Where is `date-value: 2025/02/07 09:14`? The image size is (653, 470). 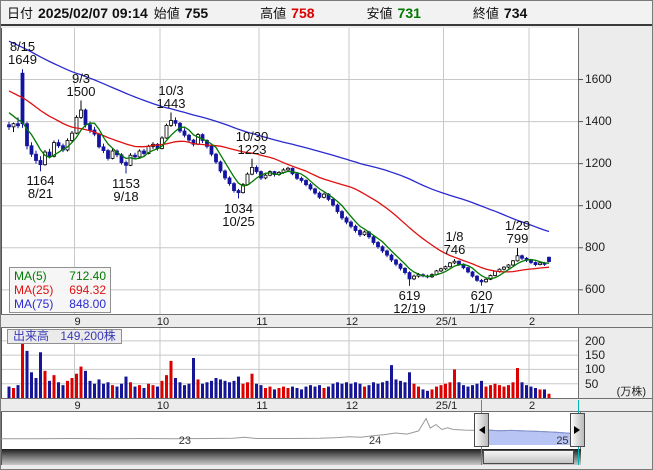 date-value: 2025/02/07 09:14 is located at coordinates (93, 12).